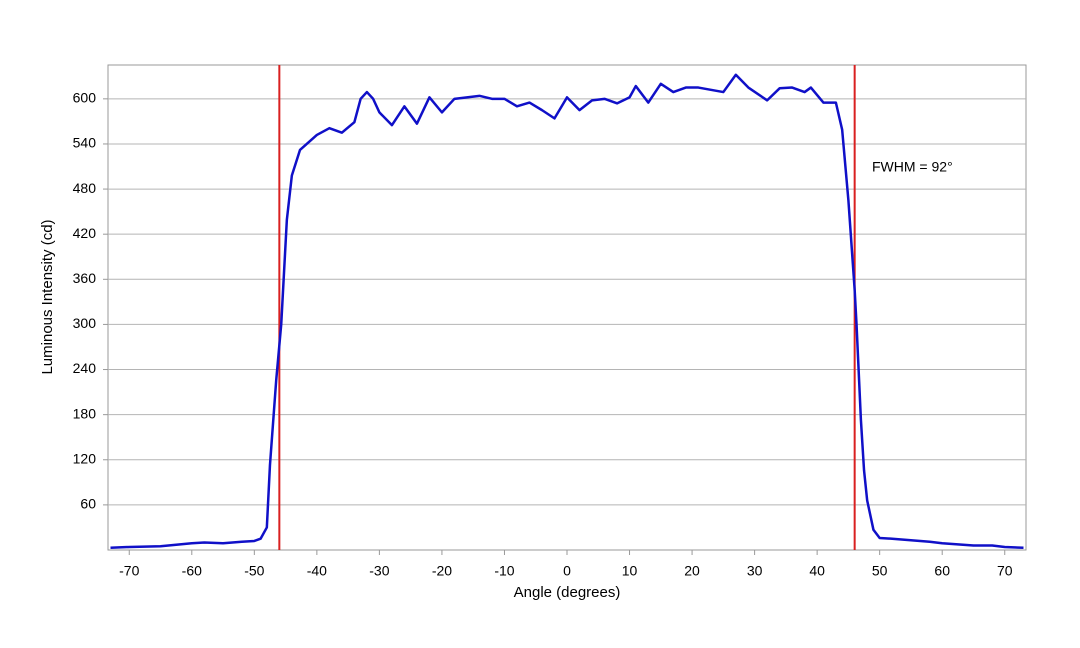  Describe the element at coordinates (88, 504) in the screenshot. I see `y-tick-label: 60` at that location.